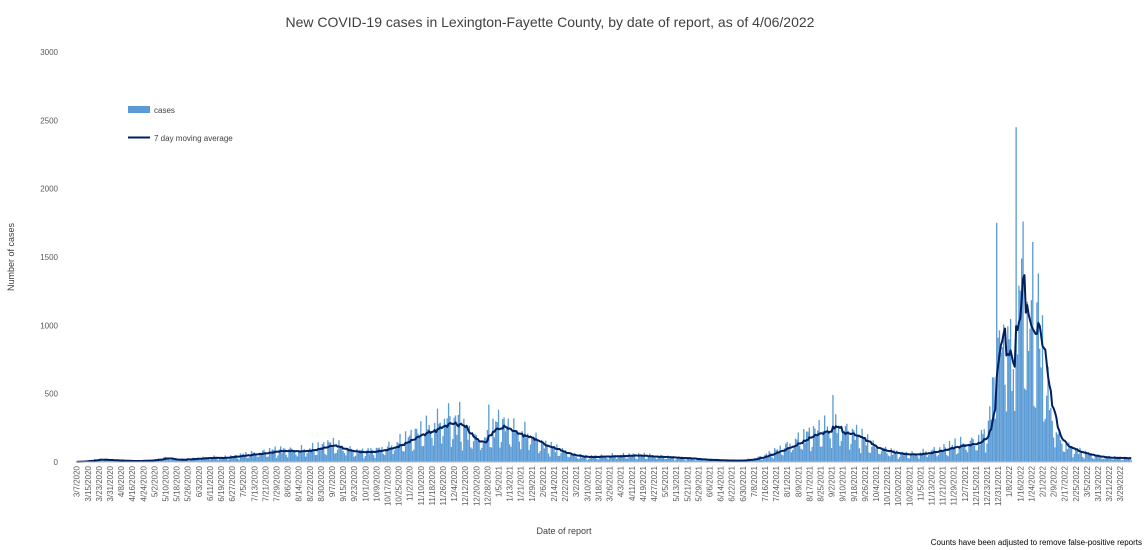 Image resolution: width=1146 pixels, height=550 pixels. Describe the element at coordinates (265, 483) in the screenshot. I see `x-tick-label: 7/21/2020` at that location.